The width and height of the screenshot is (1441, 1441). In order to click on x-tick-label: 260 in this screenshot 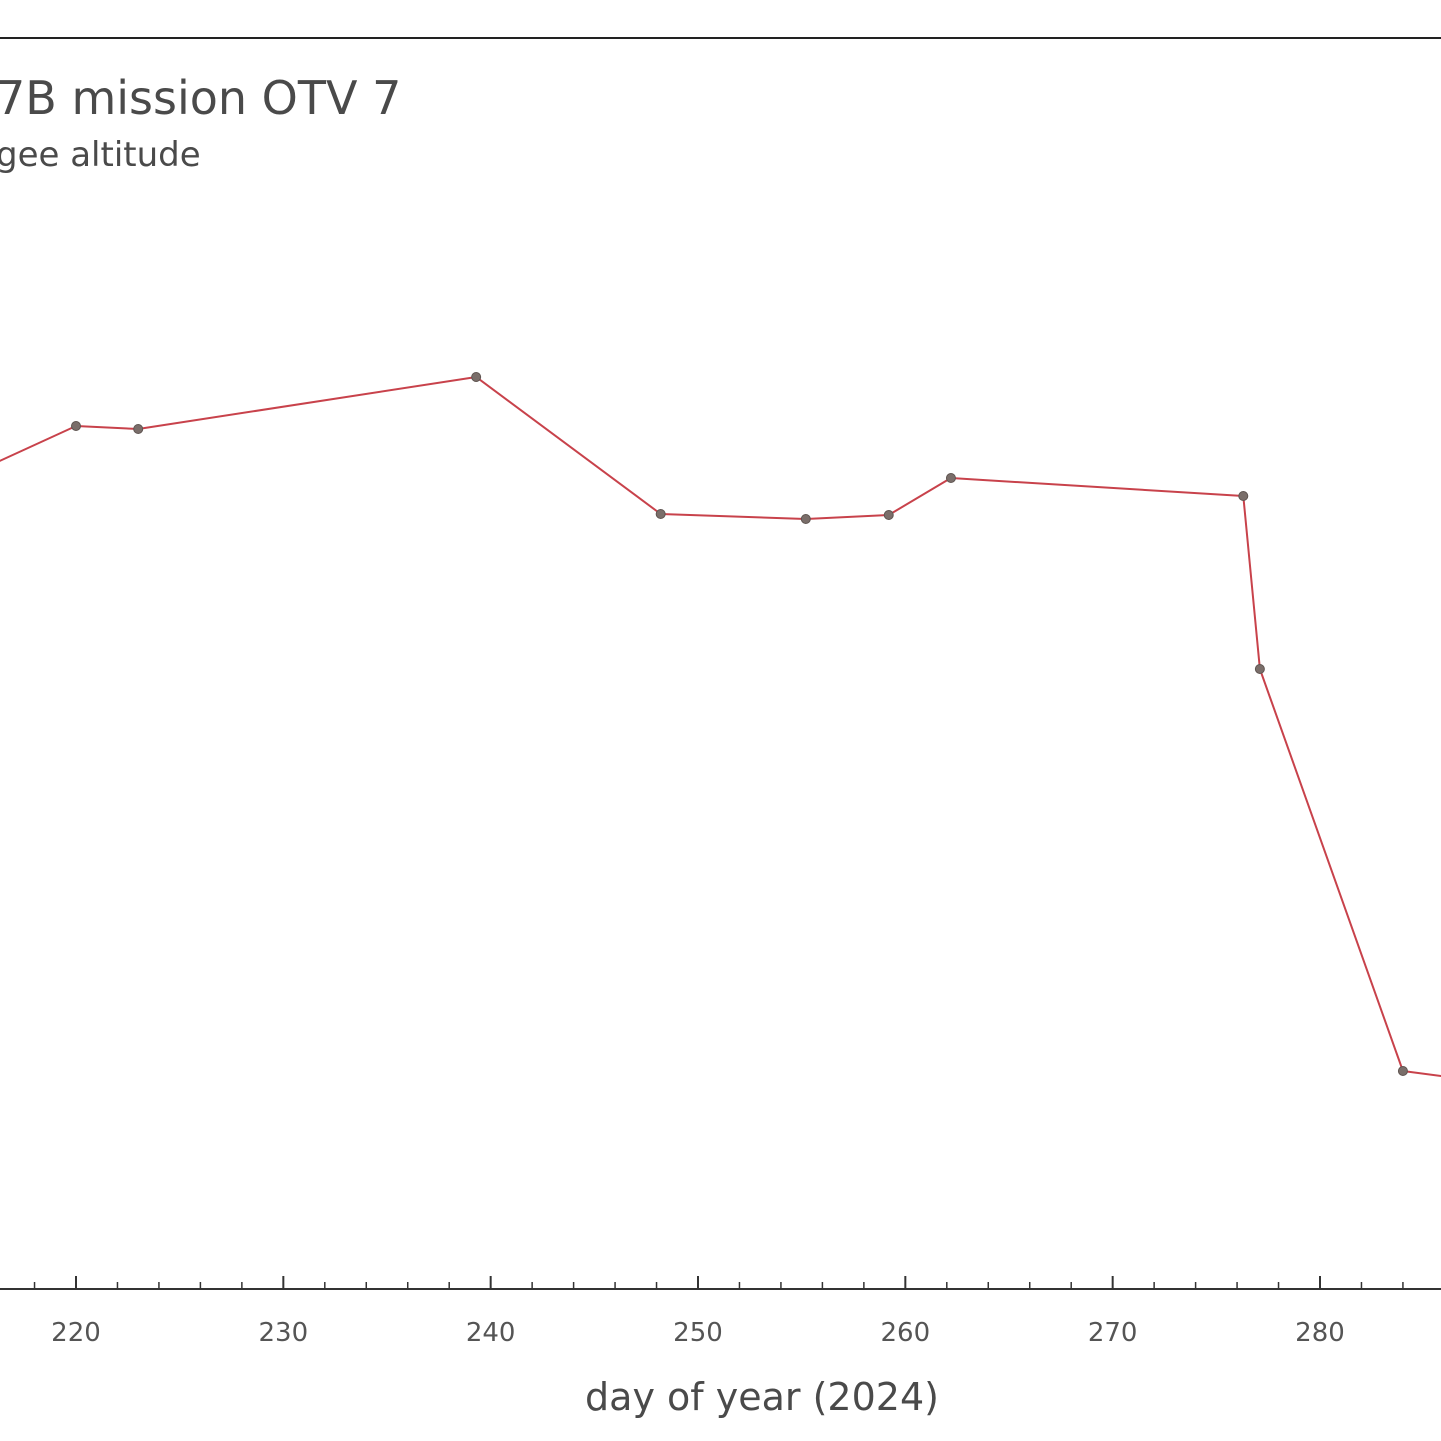, I will do `click(906, 1333)`.